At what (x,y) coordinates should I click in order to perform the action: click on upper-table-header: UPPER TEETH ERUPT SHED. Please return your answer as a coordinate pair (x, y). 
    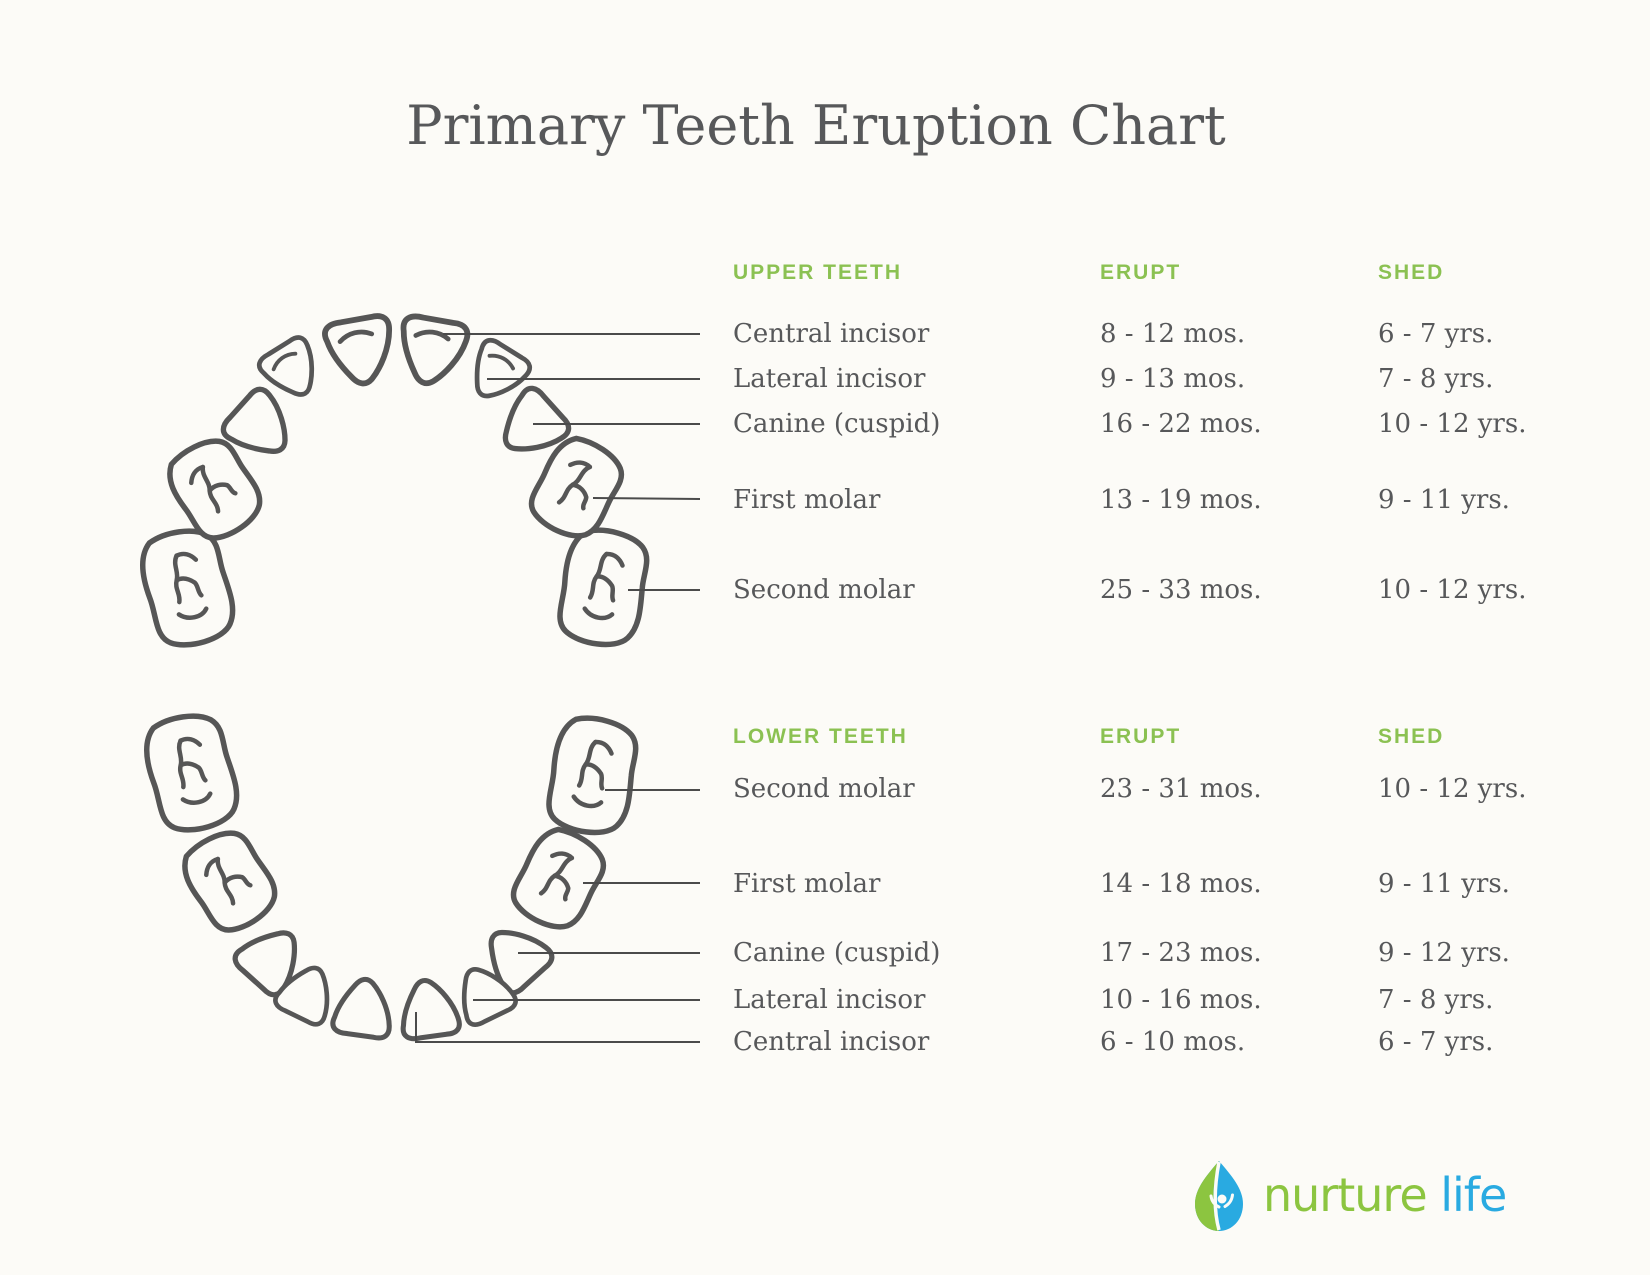
    Looking at the image, I should click on (825, 275).